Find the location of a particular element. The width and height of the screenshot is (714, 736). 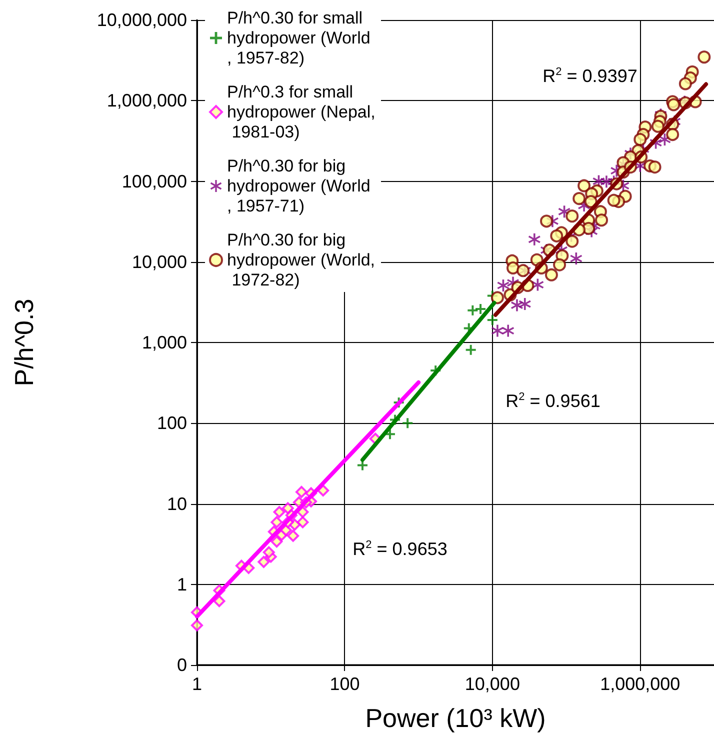

legend-label: P/h^0.30 for small hydropower (World , 1957-82) is located at coordinates (301, 38).